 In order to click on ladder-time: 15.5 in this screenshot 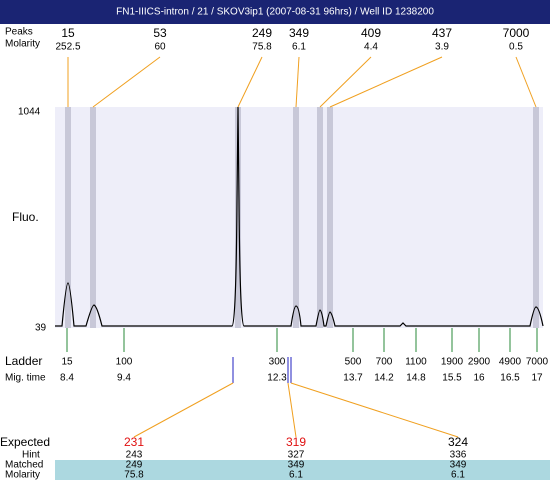, I will do `click(452, 378)`.